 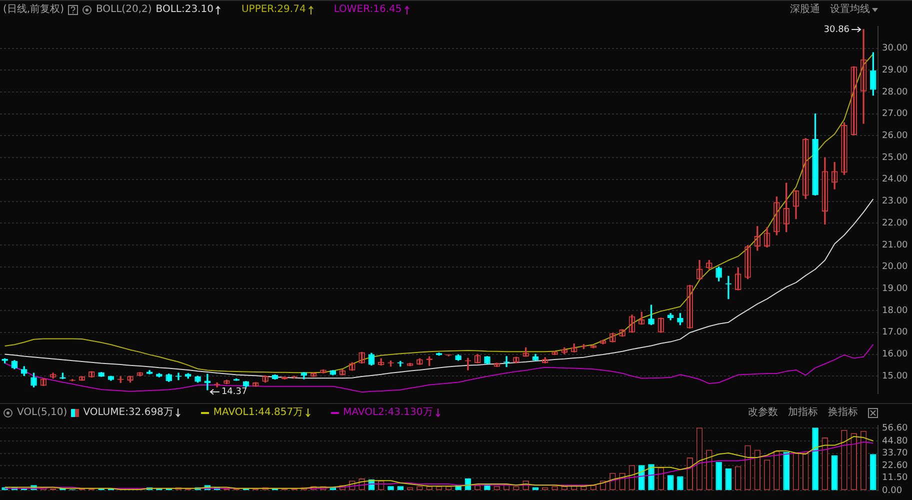 What do you see at coordinates (895, 428) in the screenshot?
I see `y-tick-label: 56.60` at bounding box center [895, 428].